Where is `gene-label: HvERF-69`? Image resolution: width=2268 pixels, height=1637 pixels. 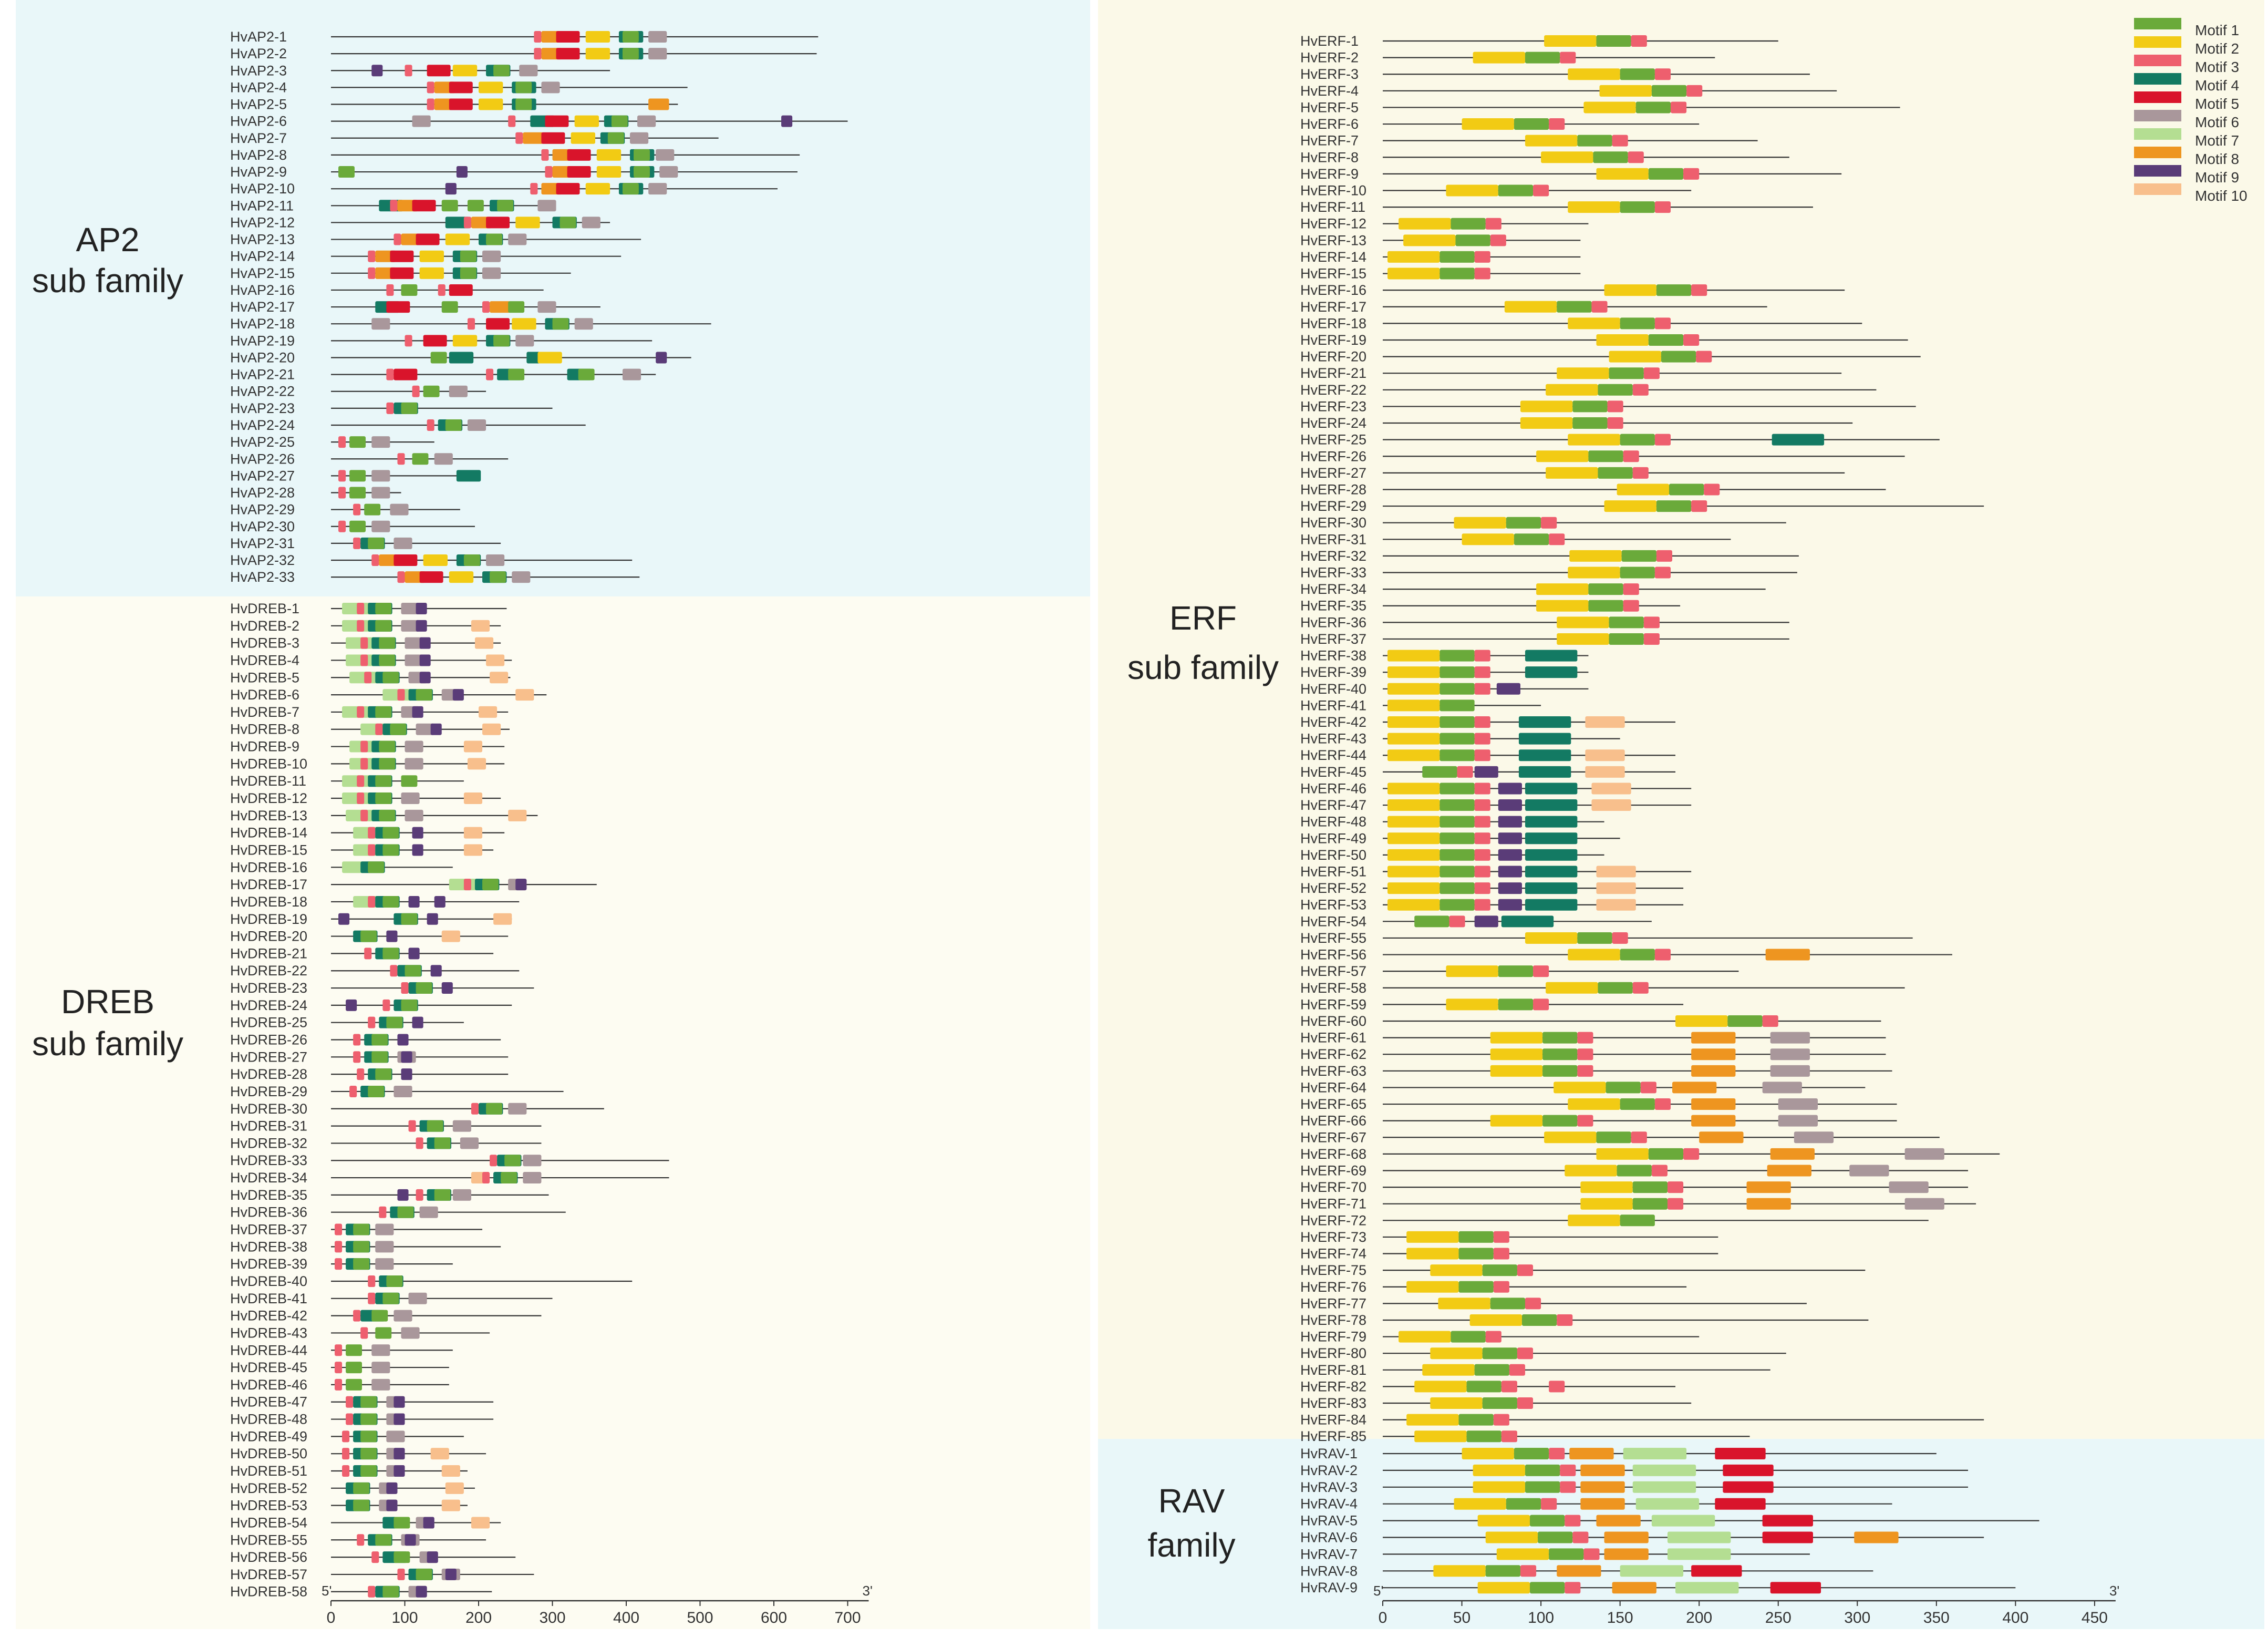 gene-label: HvERF-69 is located at coordinates (1333, 1170).